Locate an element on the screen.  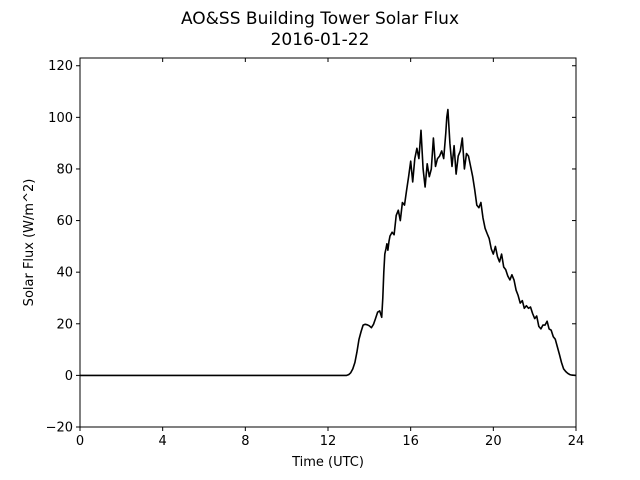
y-tick-label: 100 is located at coordinates (60, 118).